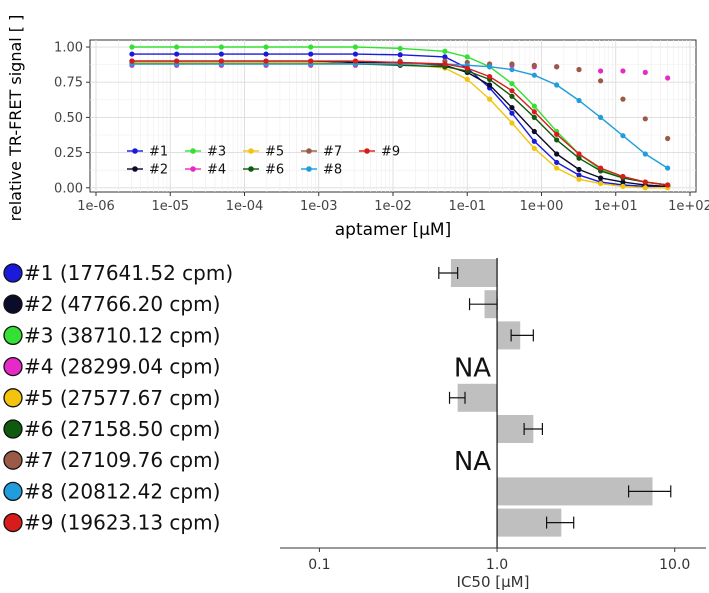  Describe the element at coordinates (332, 170) in the screenshot. I see `legend-label: #8` at that location.